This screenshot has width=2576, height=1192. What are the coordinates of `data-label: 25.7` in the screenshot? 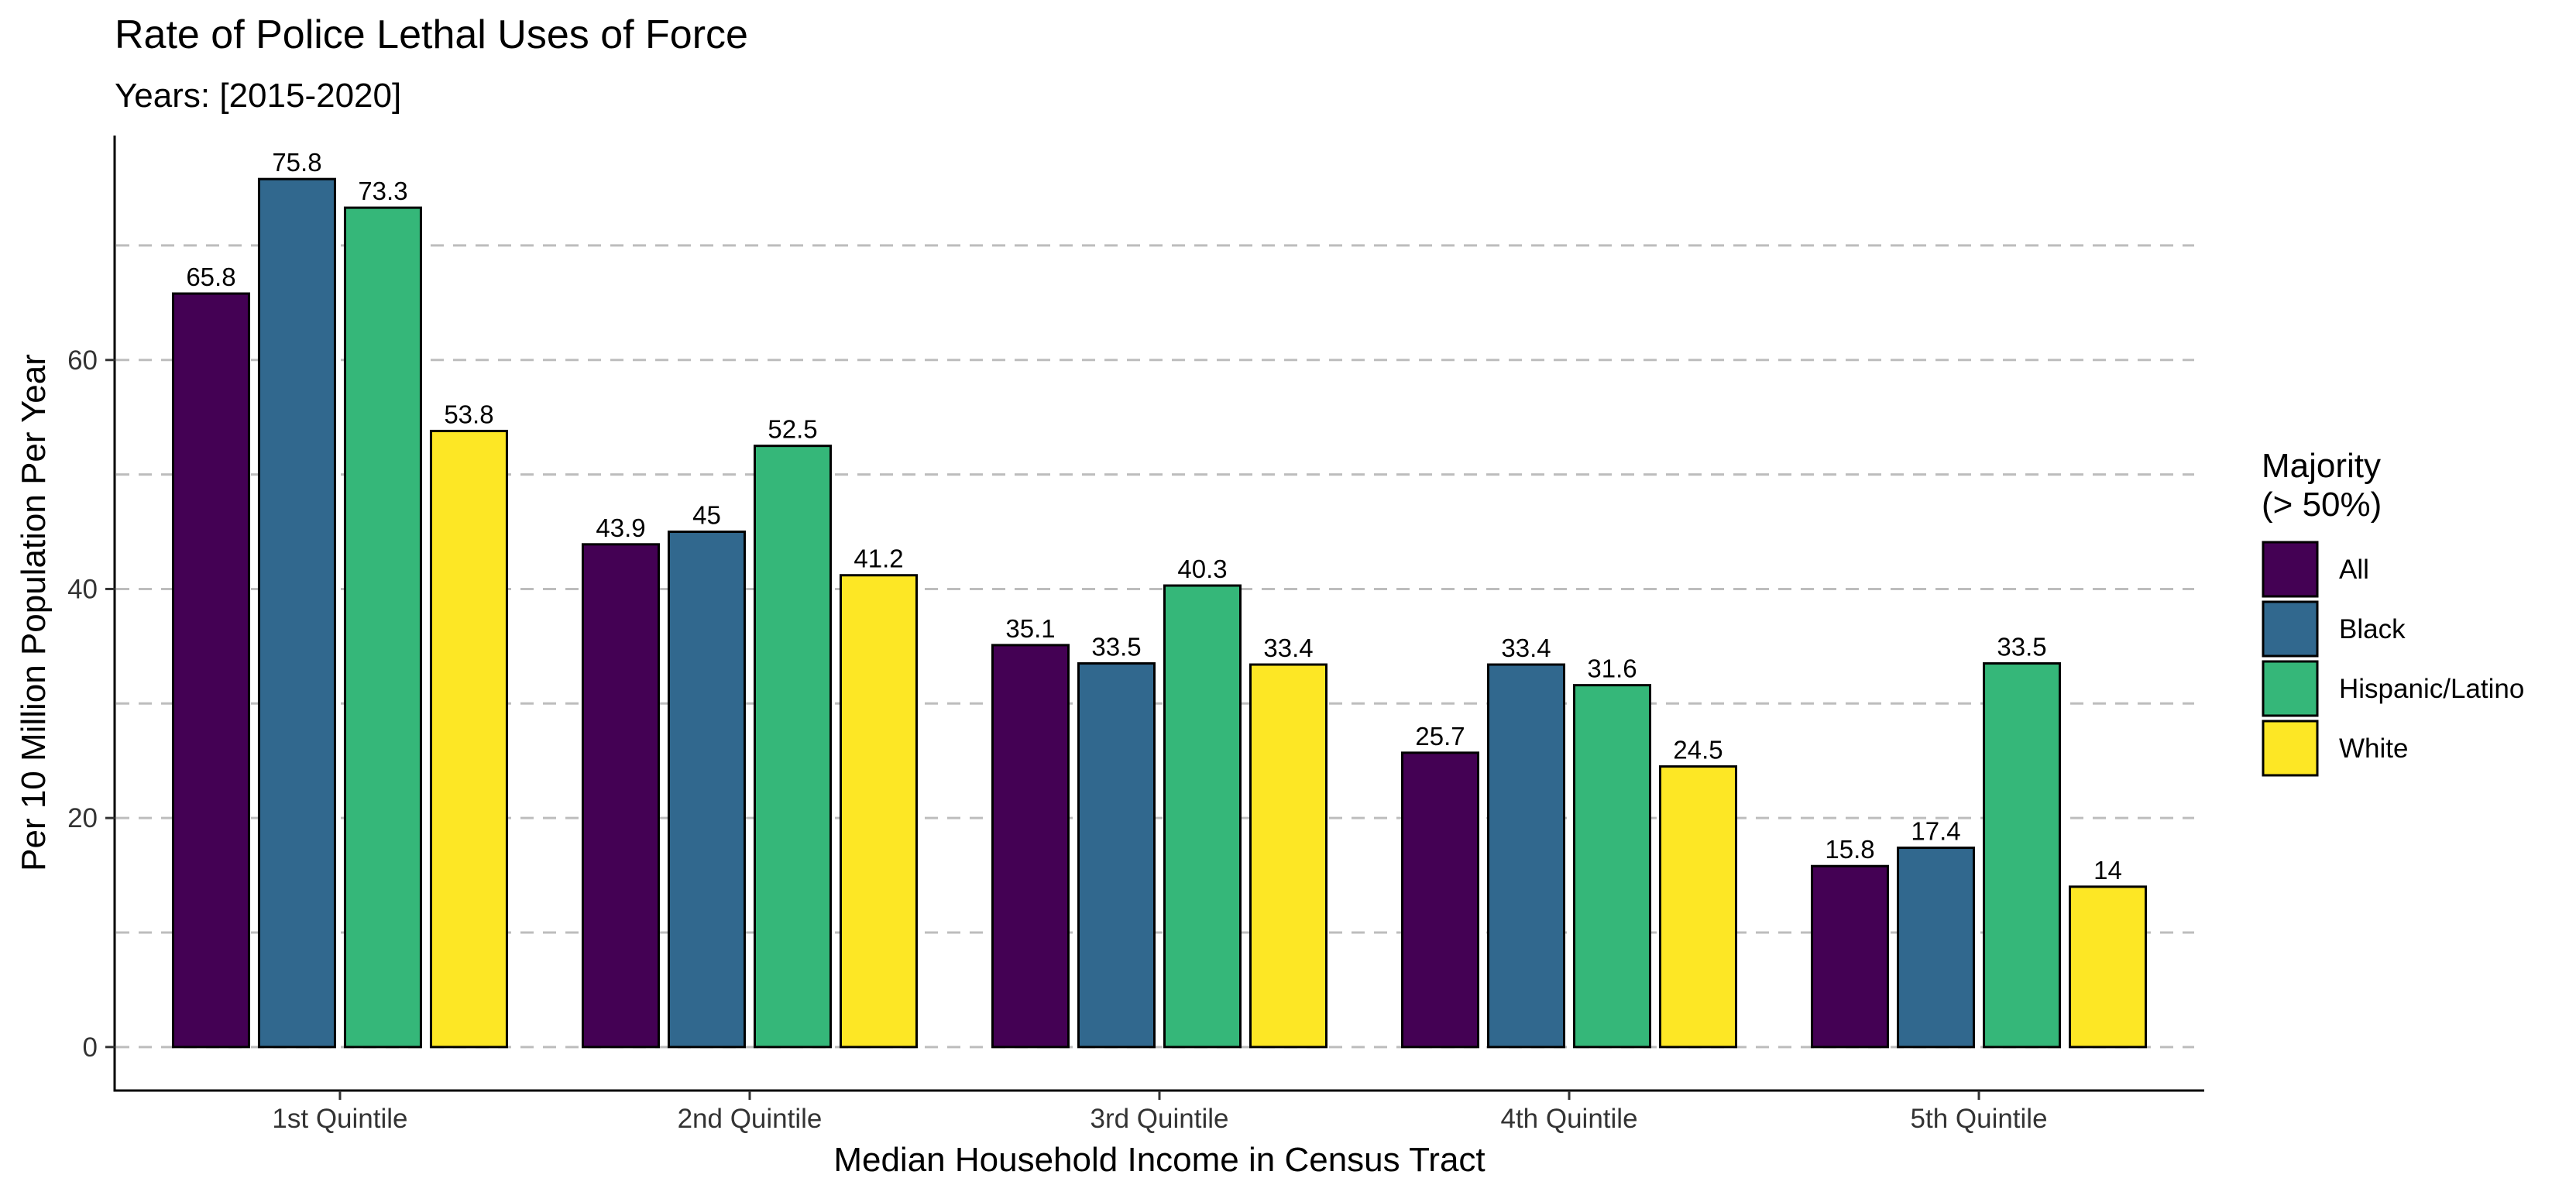 It's located at (1440, 736).